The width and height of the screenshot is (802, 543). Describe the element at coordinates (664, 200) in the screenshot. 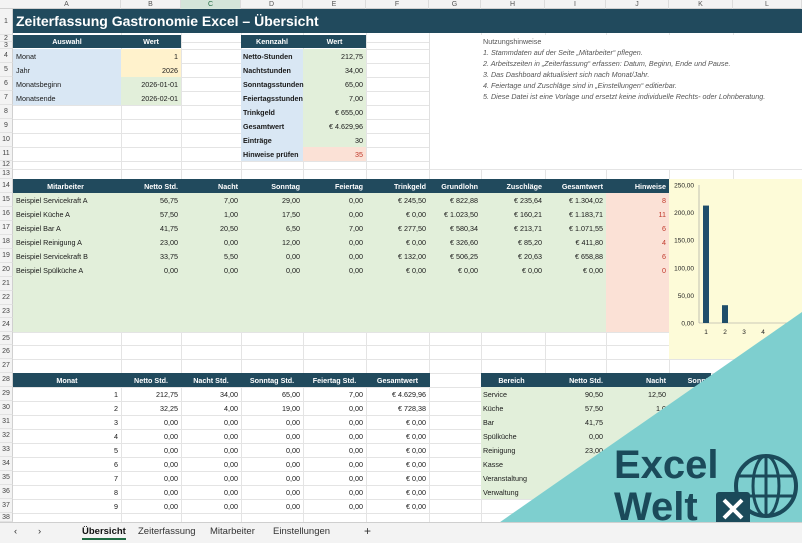

I see `employee-cell: 8` at that location.